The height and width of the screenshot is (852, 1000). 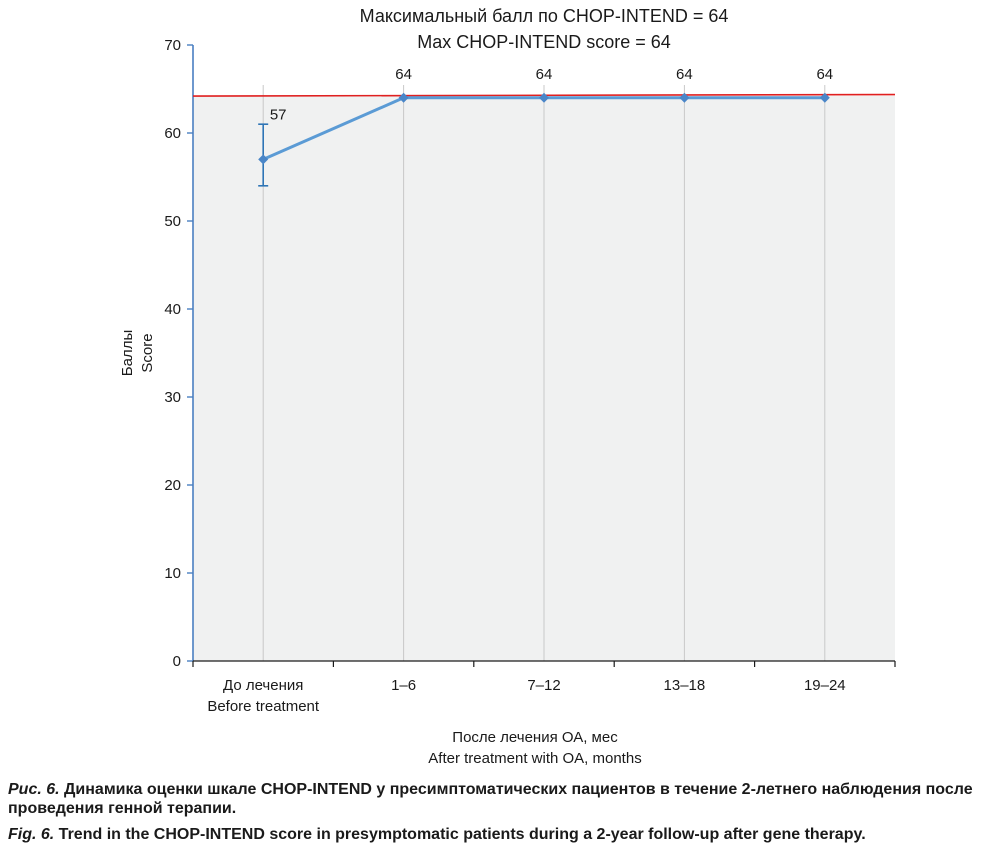 I want to click on y-tick-label: 70, so click(x=172, y=45).